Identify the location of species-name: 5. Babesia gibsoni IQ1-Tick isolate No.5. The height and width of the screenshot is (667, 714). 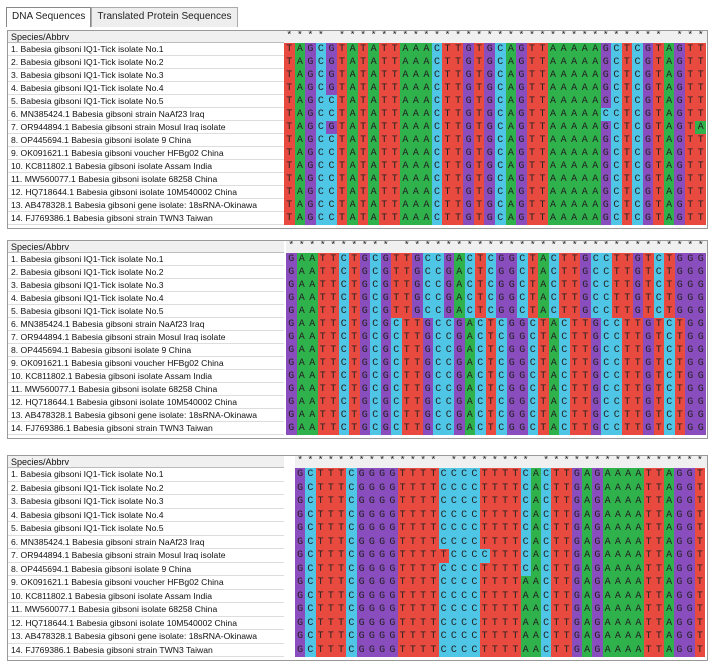
(146, 529).